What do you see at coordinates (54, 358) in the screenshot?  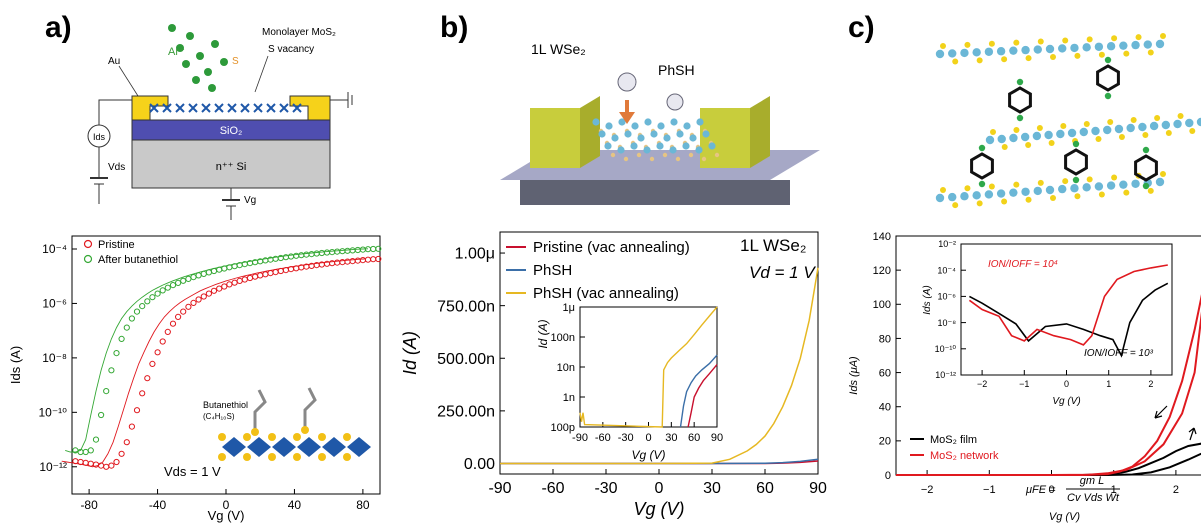 I see `plot-a-ytick-label: 10⁻⁸` at bounding box center [54, 358].